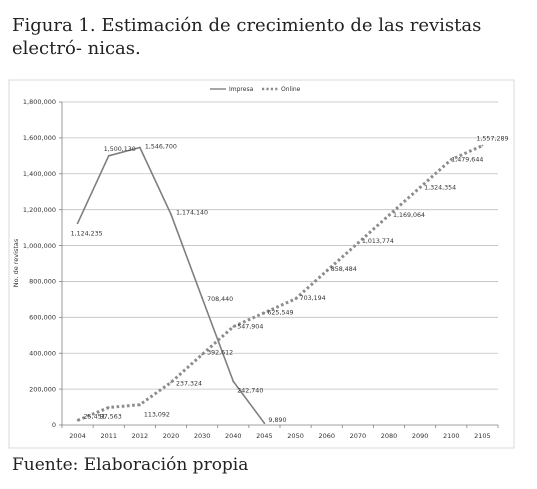 The width and height of the screenshot is (537, 489). Describe the element at coordinates (264, 436) in the screenshot. I see `x-tick-label: 2045` at that location.